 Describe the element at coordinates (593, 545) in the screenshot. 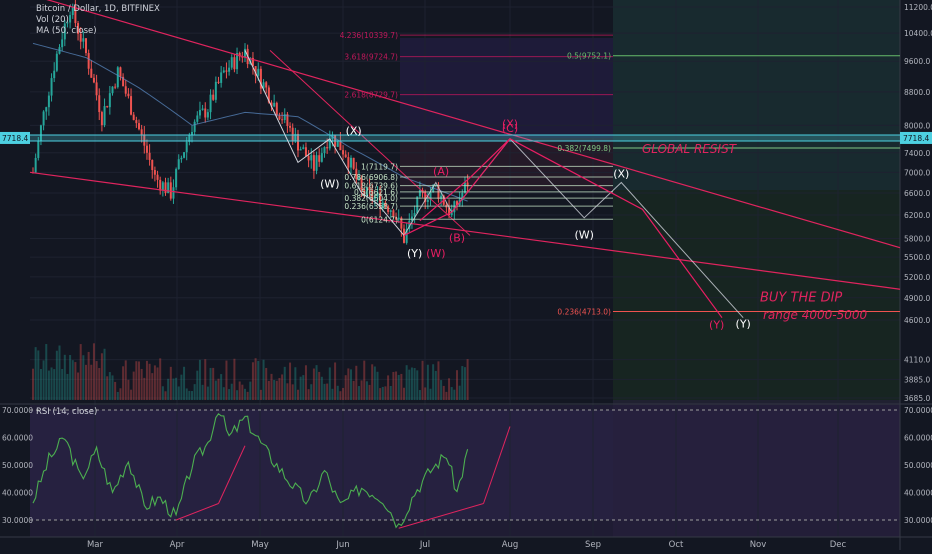

I see `month-tick-label: Sep` at that location.